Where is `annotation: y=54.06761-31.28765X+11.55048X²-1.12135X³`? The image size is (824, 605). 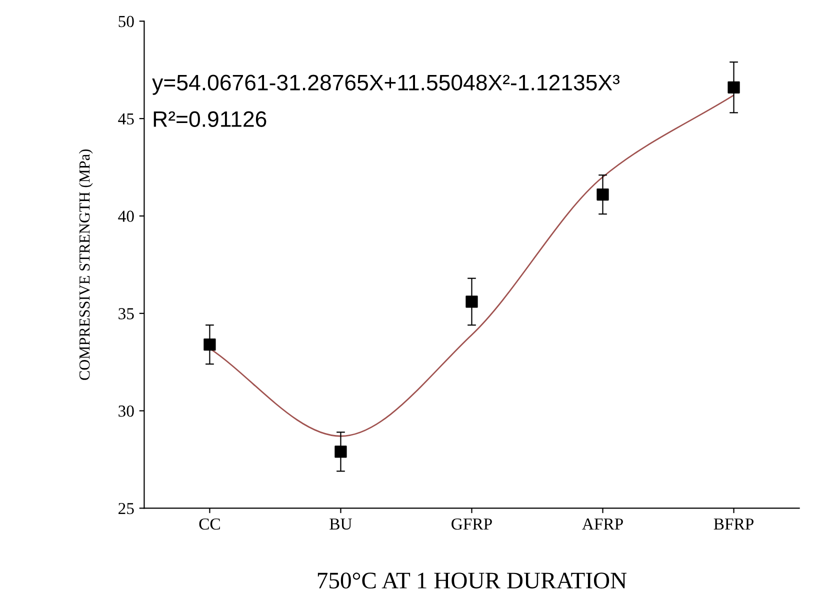
annotation: y=54.06761-31.28765X+11.55048X²-1.12135X³ is located at coordinates (386, 84).